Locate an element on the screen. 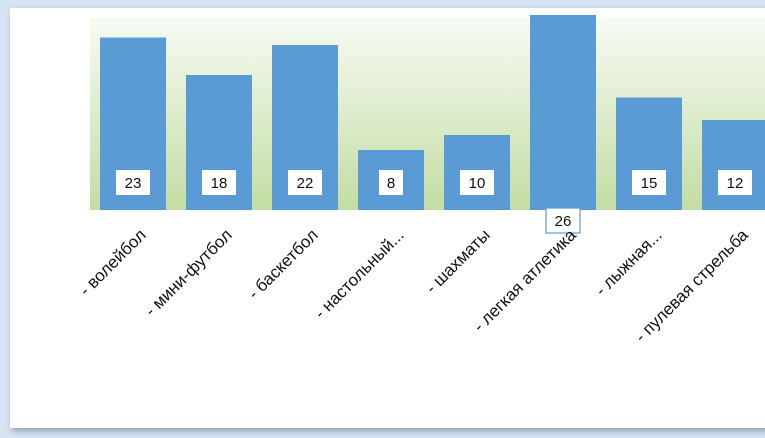  data-label-8: 12 is located at coordinates (735, 183).